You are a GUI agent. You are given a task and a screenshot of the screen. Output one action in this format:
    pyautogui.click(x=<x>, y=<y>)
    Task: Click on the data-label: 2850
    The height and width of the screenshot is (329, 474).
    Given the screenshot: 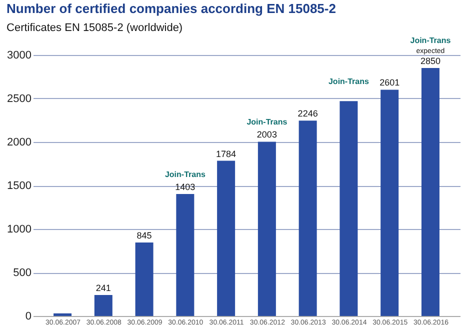 What is the action you would take?
    pyautogui.click(x=430, y=61)
    